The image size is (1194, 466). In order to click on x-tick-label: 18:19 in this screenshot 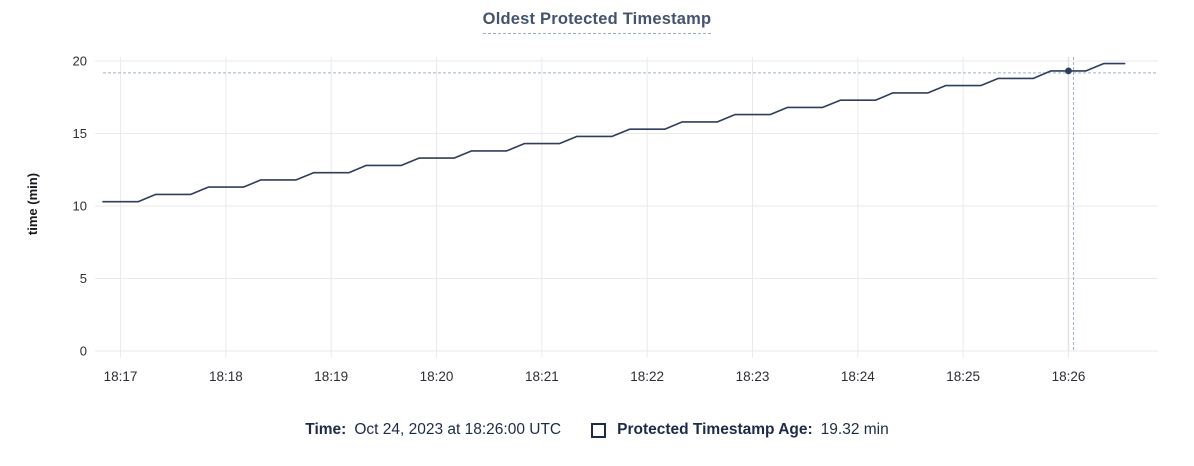, I will do `click(331, 376)`.